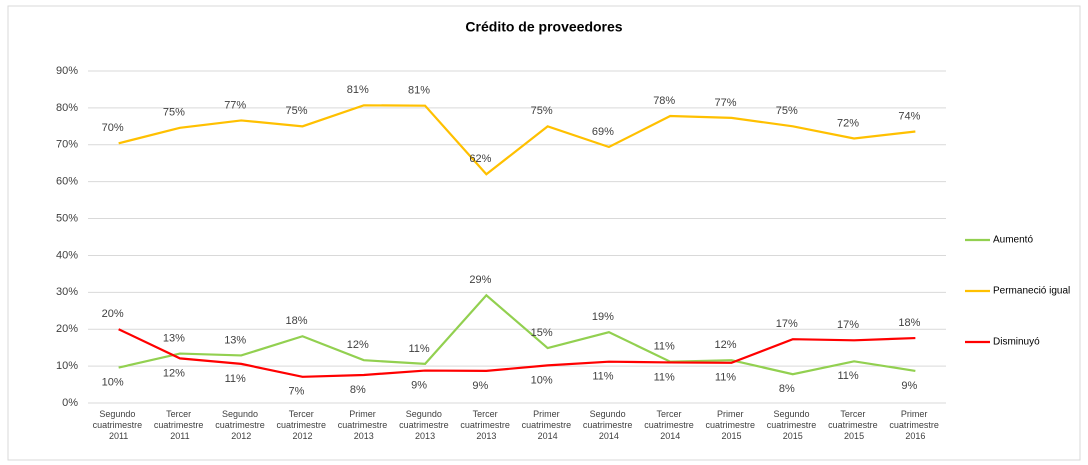 The width and height of the screenshot is (1088, 465). Describe the element at coordinates (67, 255) in the screenshot. I see `y-tick-label: 40%` at that location.